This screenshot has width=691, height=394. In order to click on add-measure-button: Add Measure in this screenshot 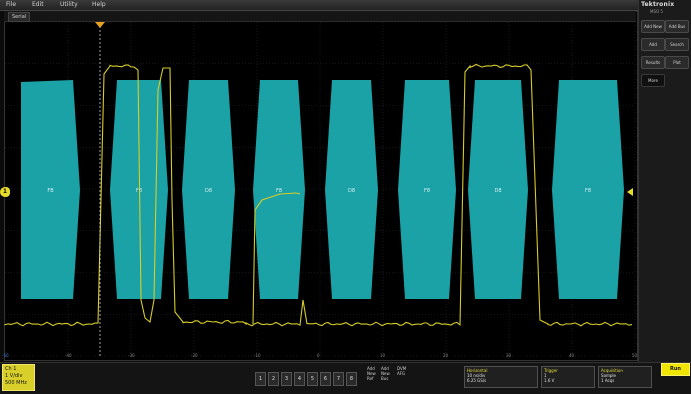, I will do `click(653, 44)`.